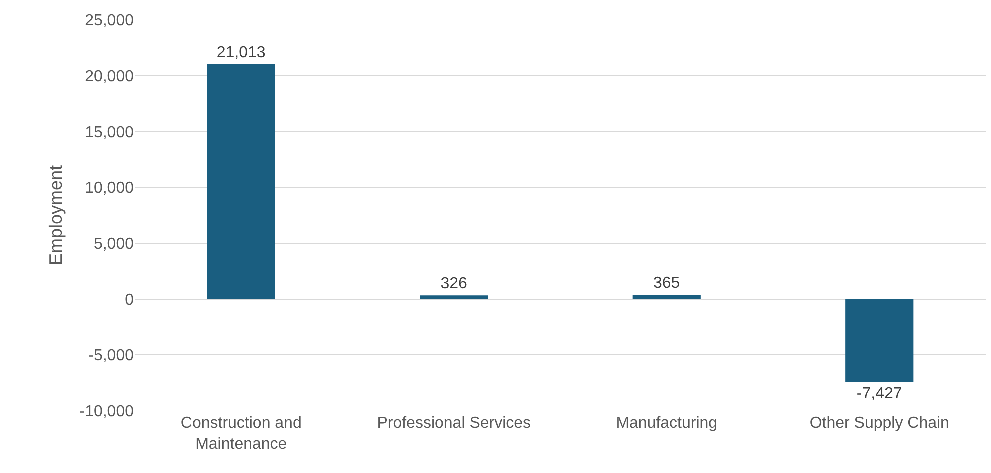 The width and height of the screenshot is (991, 473). Describe the element at coordinates (454, 284) in the screenshot. I see `data-label: 326` at that location.